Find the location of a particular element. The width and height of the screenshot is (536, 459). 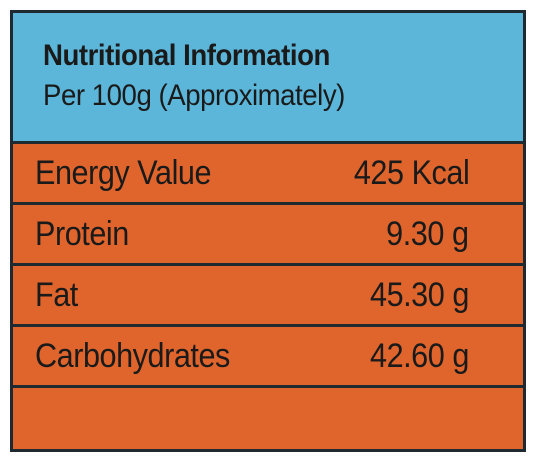

row-value: 9.30 g is located at coordinates (428, 234).